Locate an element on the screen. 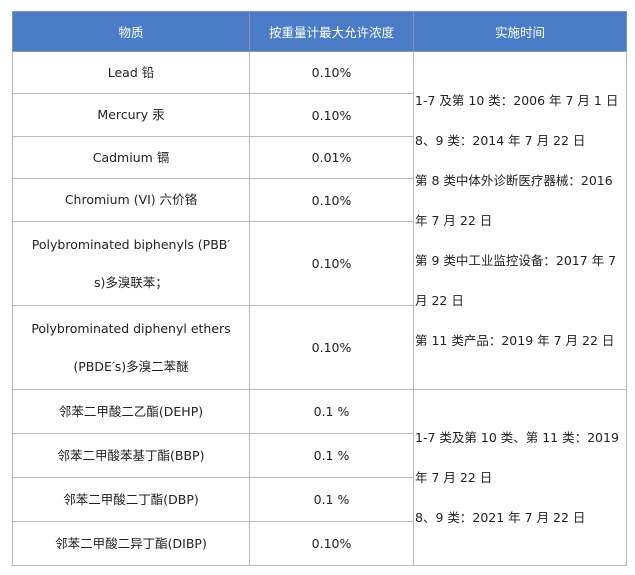  substance-line: s)多溴联苯； is located at coordinates (131, 282).